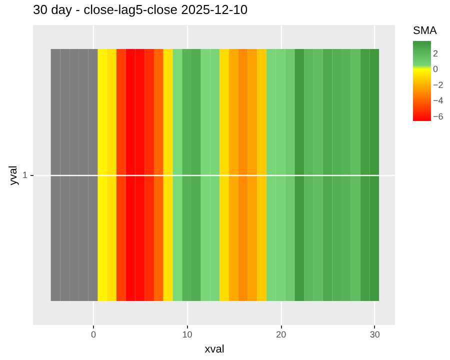 The height and width of the screenshot is (360, 450). Describe the element at coordinates (435, 53) in the screenshot. I see `color-bar-label: 2` at that location.